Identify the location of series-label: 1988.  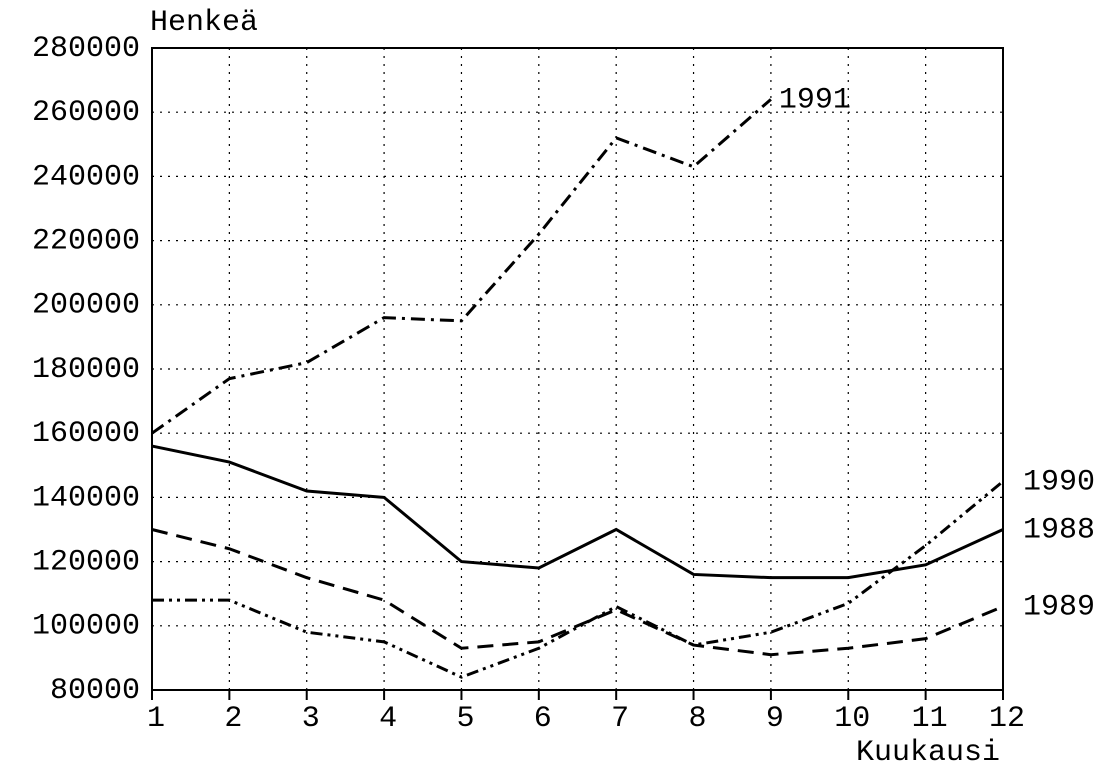
(1059, 530).